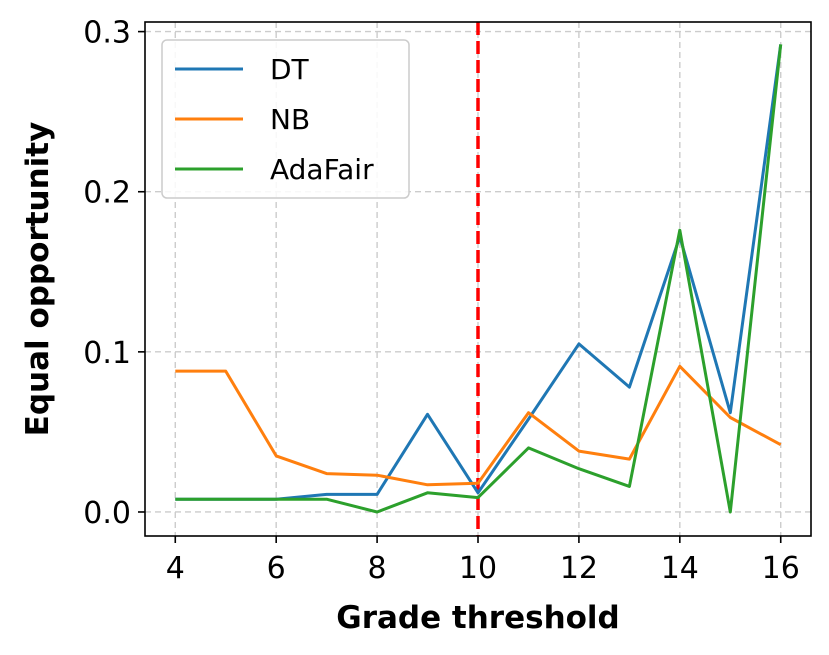 This screenshot has height=655, width=829. What do you see at coordinates (175, 568) in the screenshot?
I see `x-tick-label: 4` at bounding box center [175, 568].